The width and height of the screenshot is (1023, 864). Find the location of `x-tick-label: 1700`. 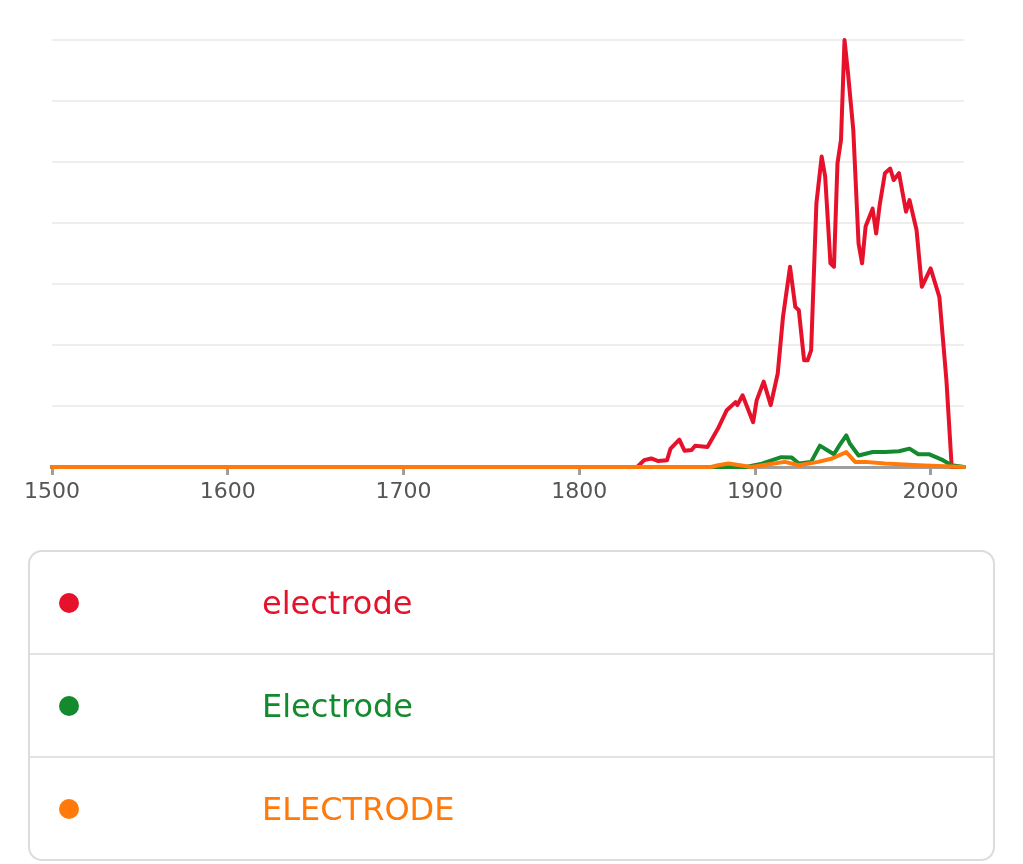

x-tick-label: 1700 is located at coordinates (403, 490).